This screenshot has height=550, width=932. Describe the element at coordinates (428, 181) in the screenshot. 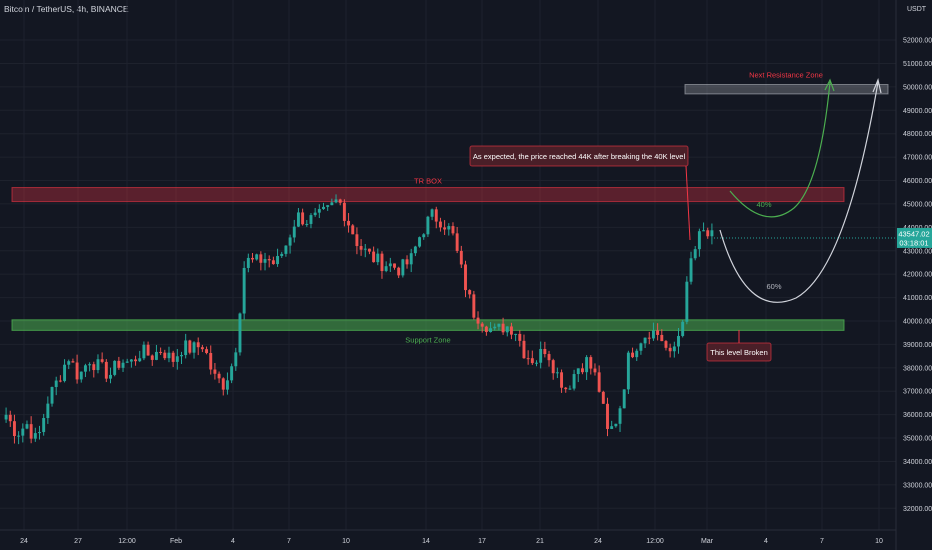

I see `tr-box-label: TR BOX` at that location.